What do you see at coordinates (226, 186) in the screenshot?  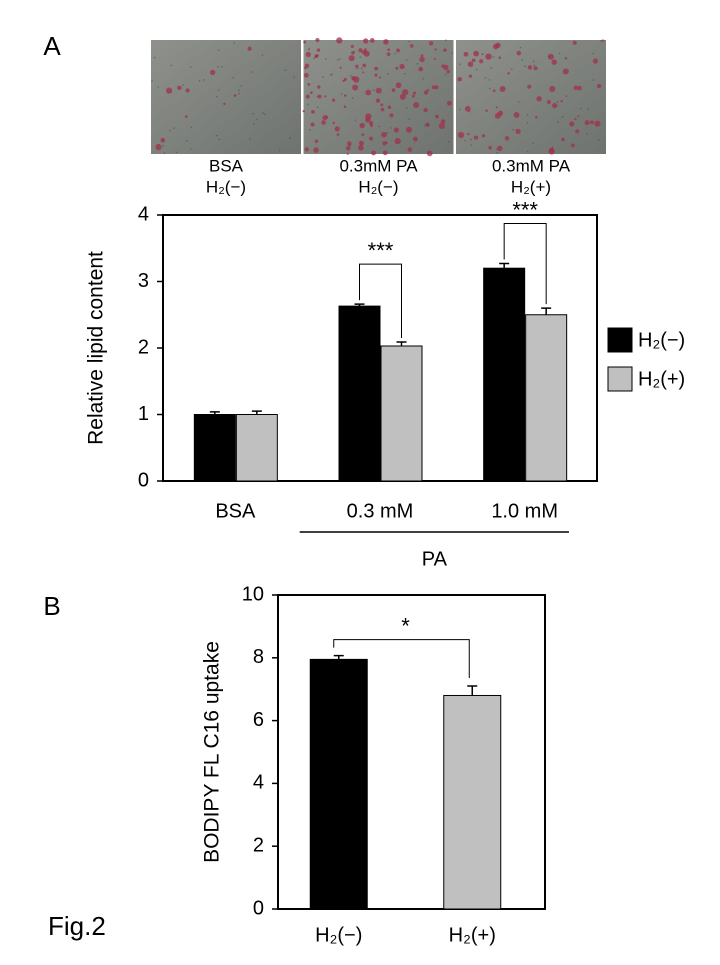 I see `micrograph-caption: H₂(−)` at bounding box center [226, 186].